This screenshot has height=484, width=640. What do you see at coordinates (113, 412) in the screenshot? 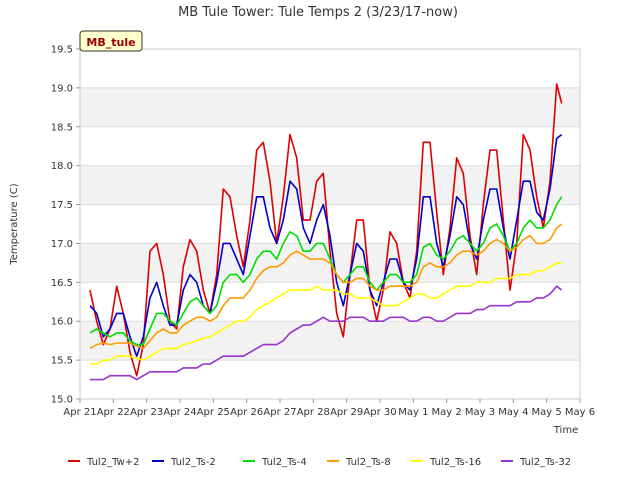
I see `x-tick-label: Apr 22` at bounding box center [113, 412].